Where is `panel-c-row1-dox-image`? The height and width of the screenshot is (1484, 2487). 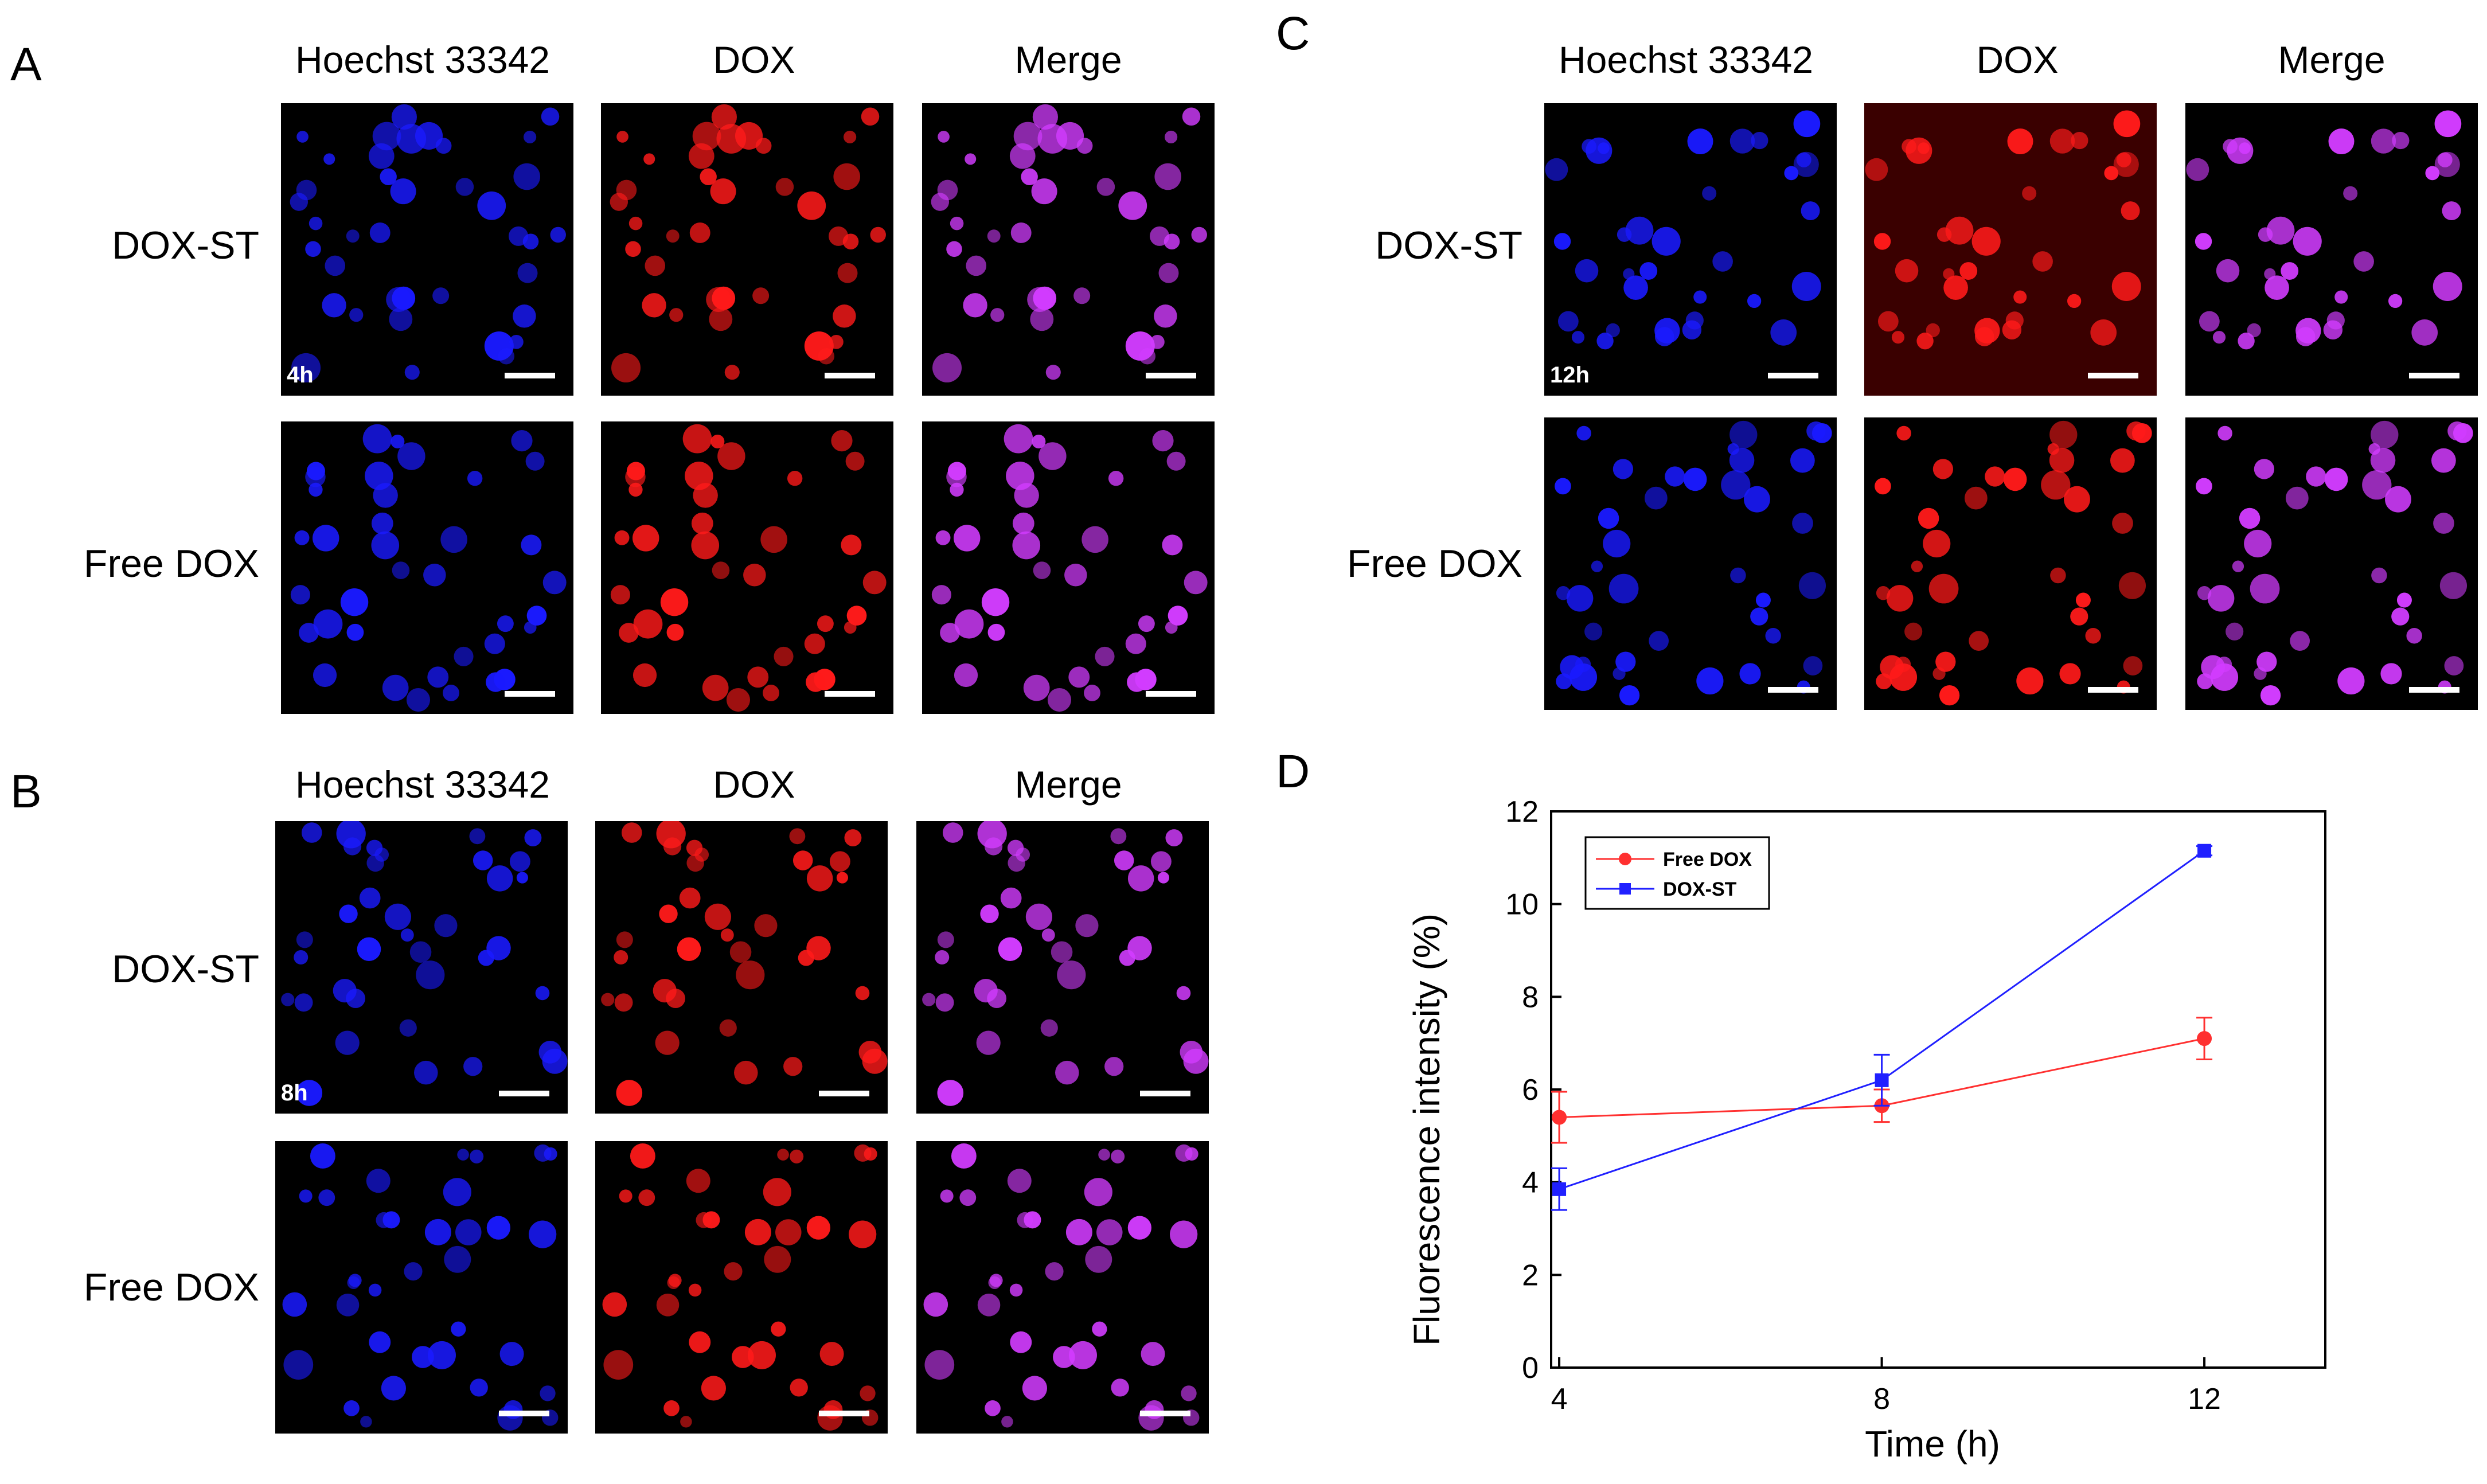 panel-c-row1-dox-image is located at coordinates (2010, 250).